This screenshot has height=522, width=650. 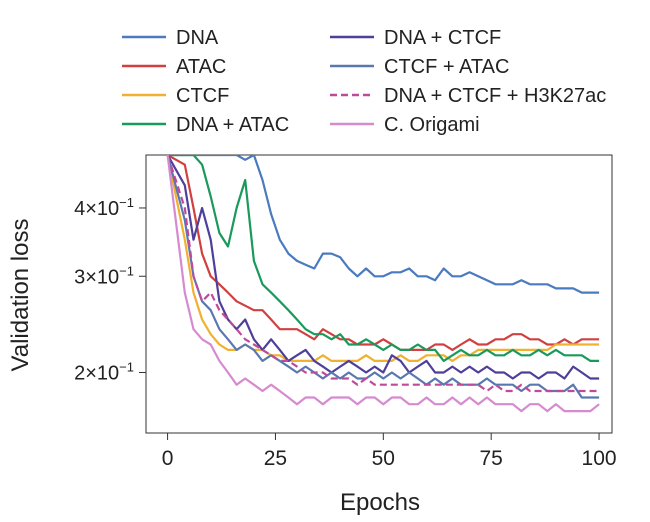 What do you see at coordinates (20, 295) in the screenshot?
I see `y-axis-label: Validation loss` at bounding box center [20, 295].